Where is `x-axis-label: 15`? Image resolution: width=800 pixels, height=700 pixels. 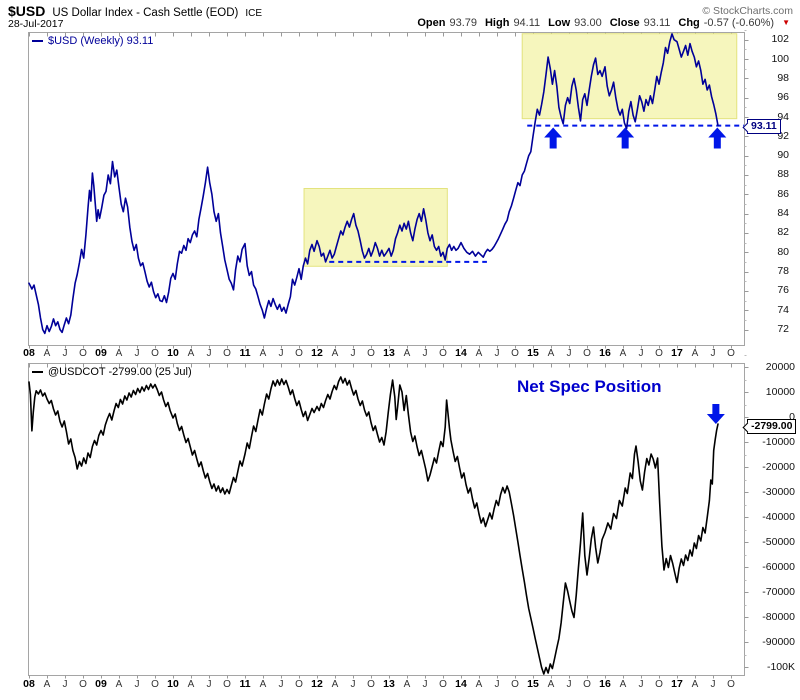
x-axis-label: 15 is located at coordinates (533, 353).